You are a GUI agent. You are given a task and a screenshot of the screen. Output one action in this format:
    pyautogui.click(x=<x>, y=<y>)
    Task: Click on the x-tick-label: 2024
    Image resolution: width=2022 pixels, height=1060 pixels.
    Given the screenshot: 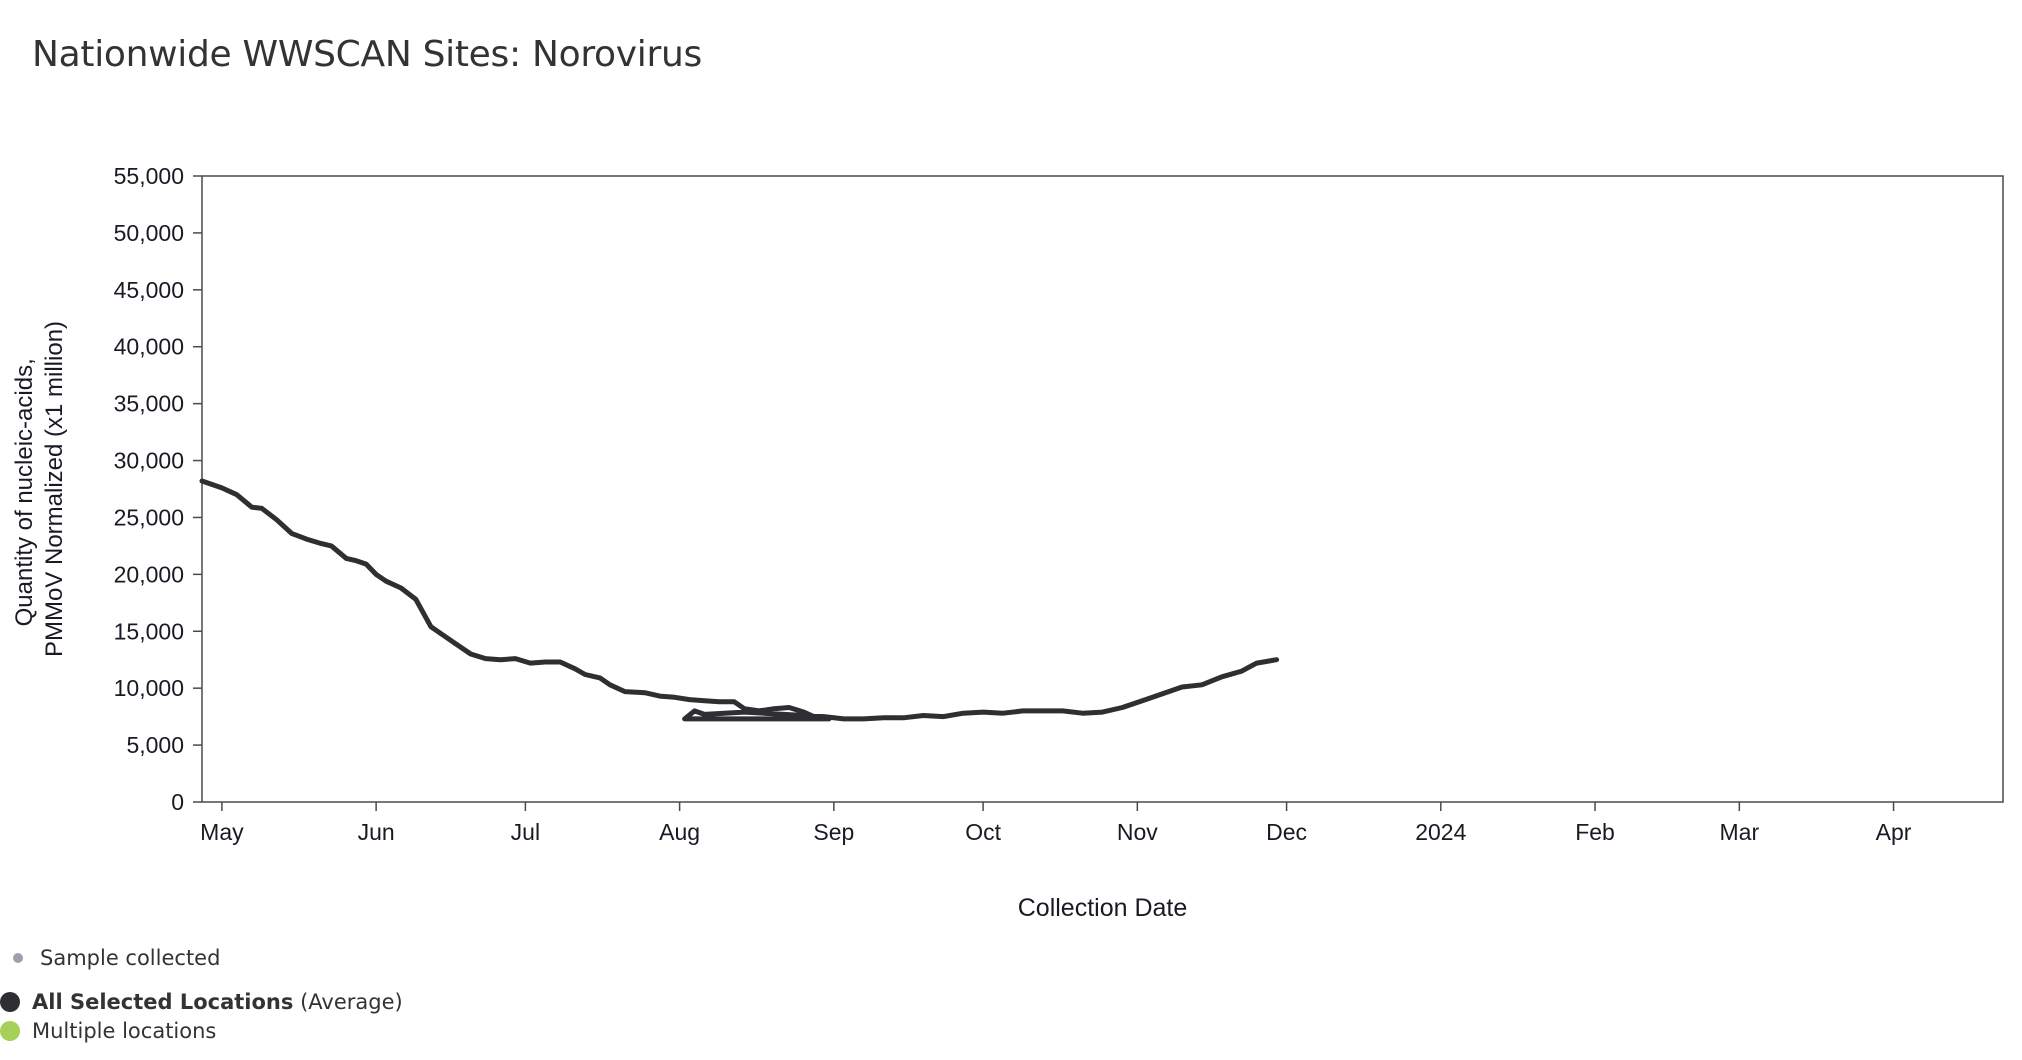 What is the action you would take?
    pyautogui.click(x=1440, y=832)
    